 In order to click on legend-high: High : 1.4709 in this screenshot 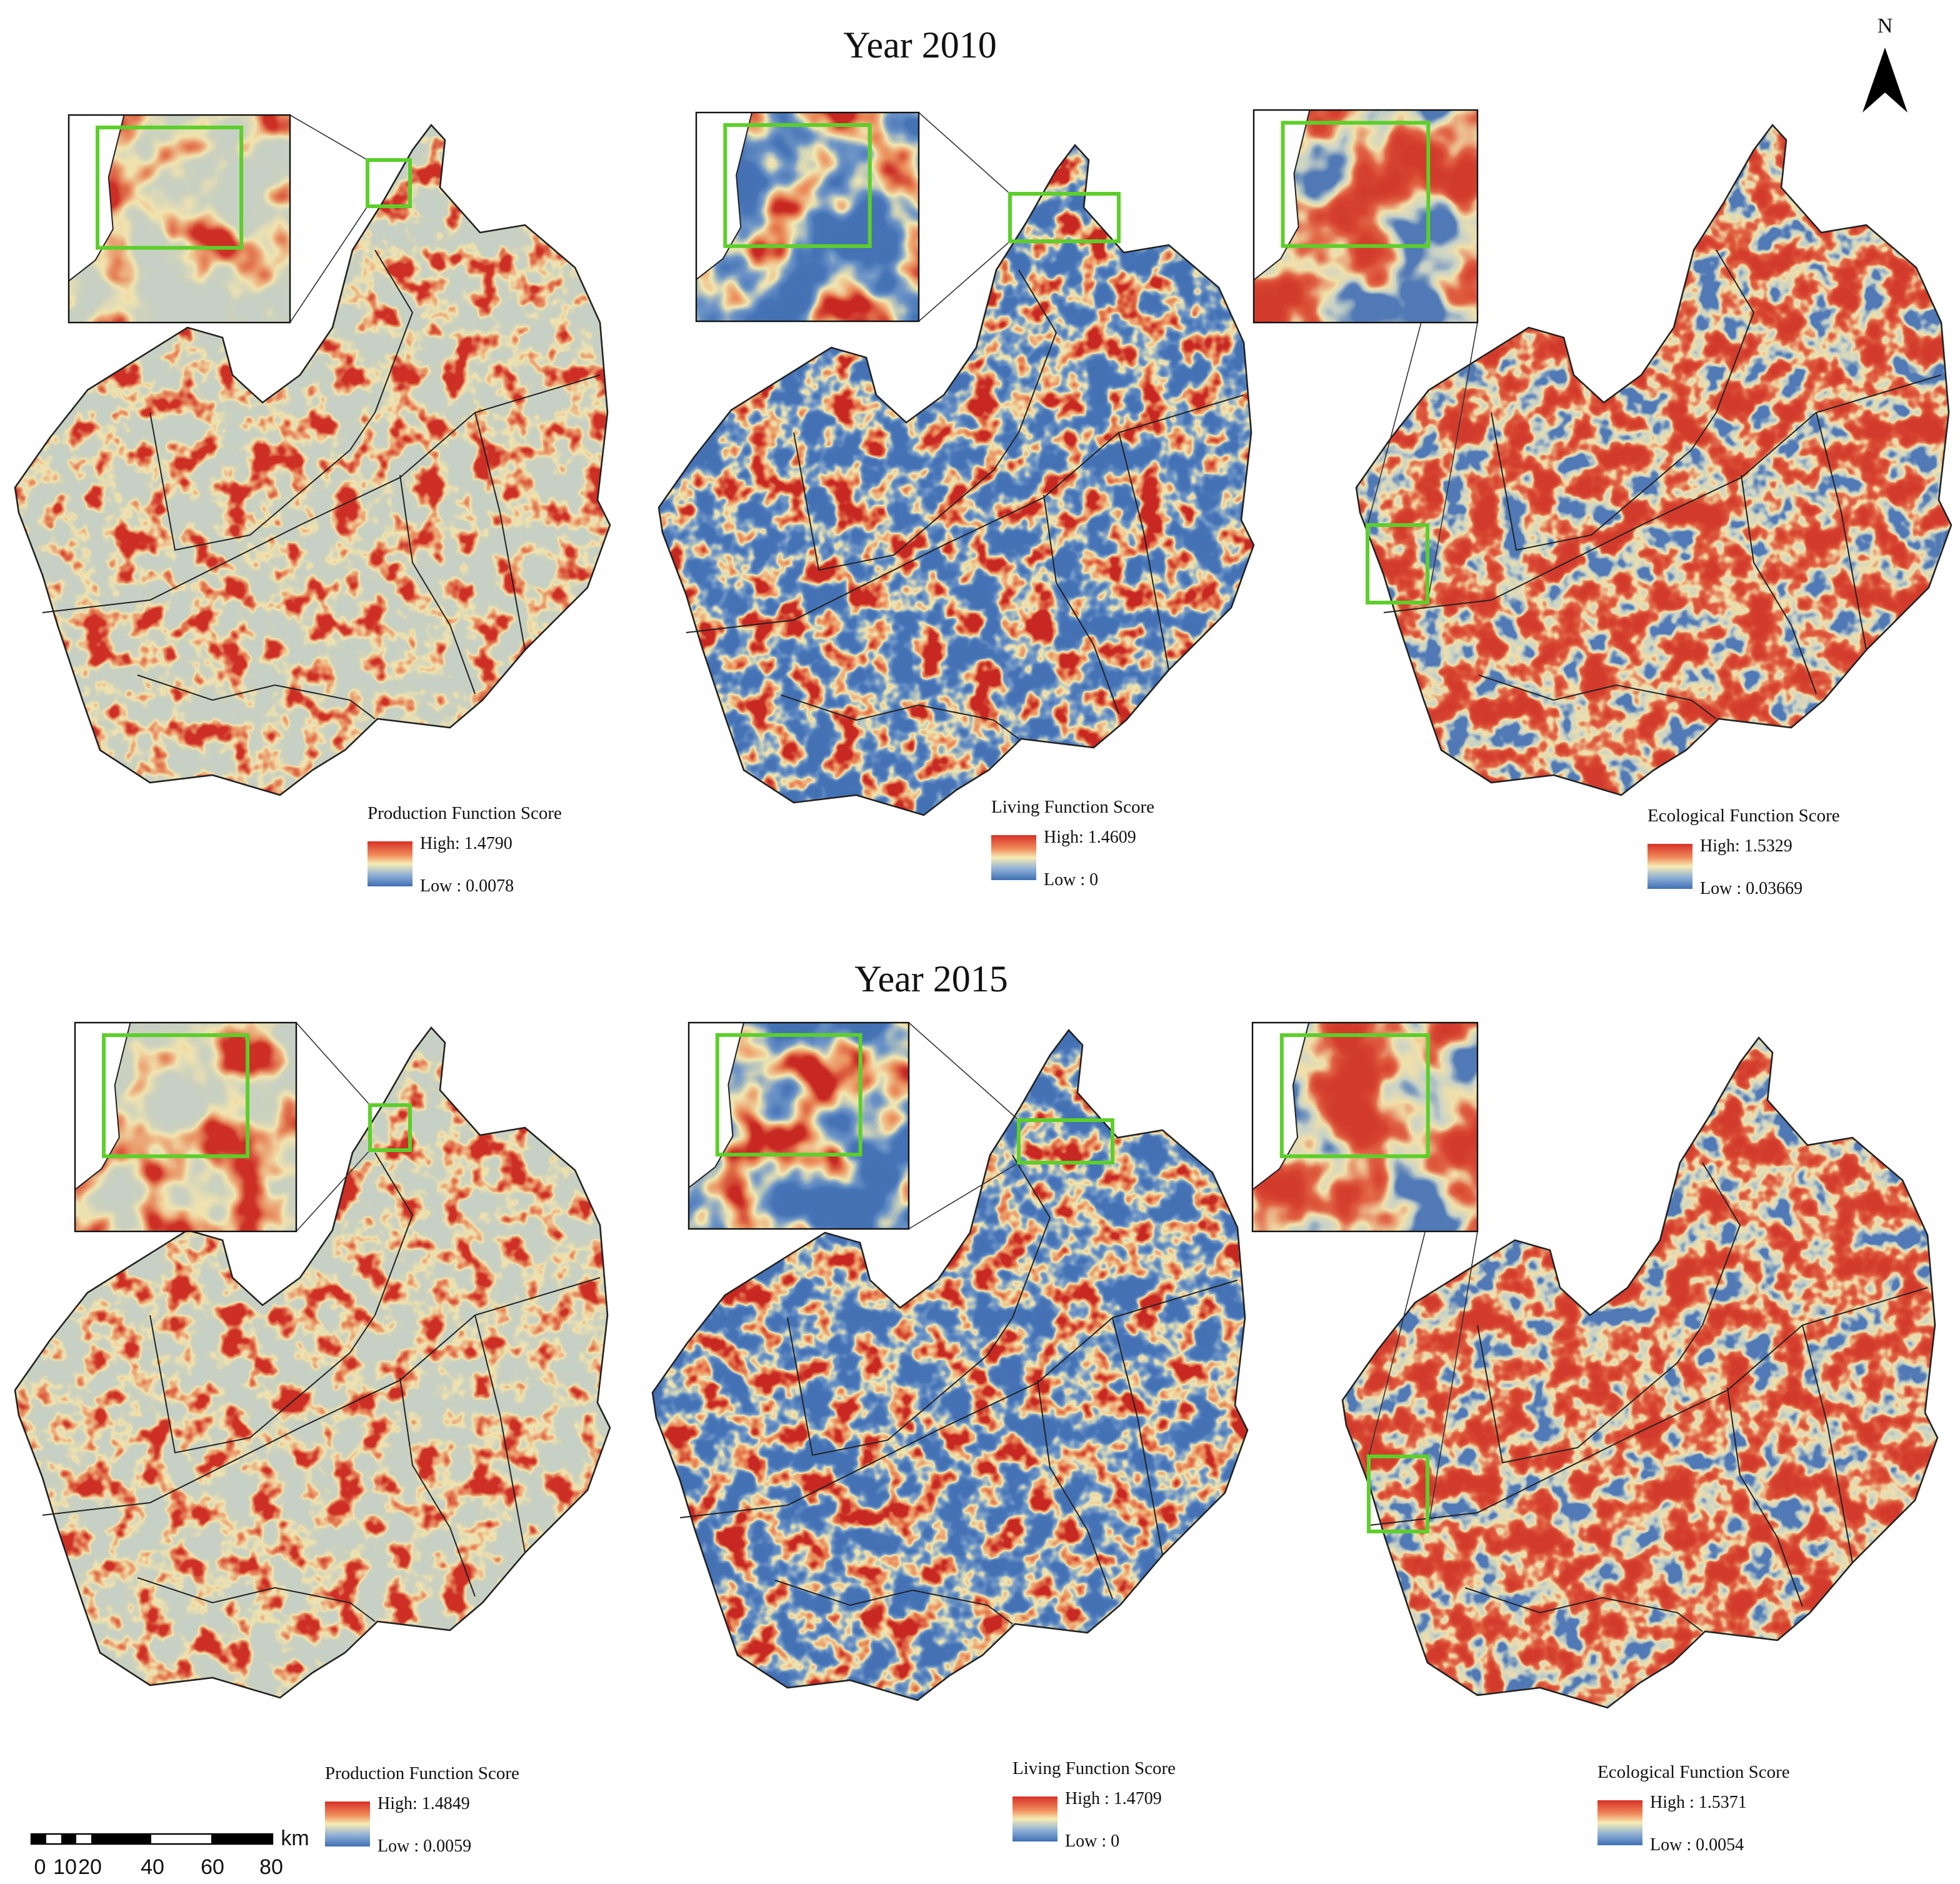, I will do `click(1113, 1798)`.